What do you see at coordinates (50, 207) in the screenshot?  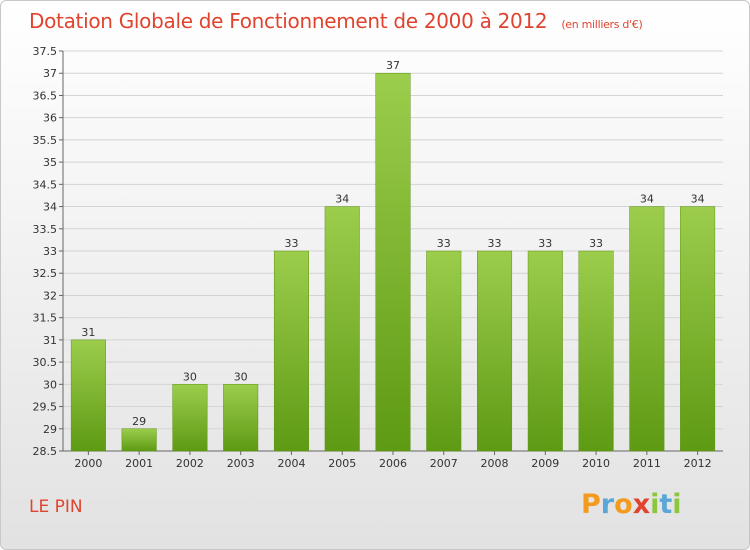 I see `y-tick-label: 34` at bounding box center [50, 207].